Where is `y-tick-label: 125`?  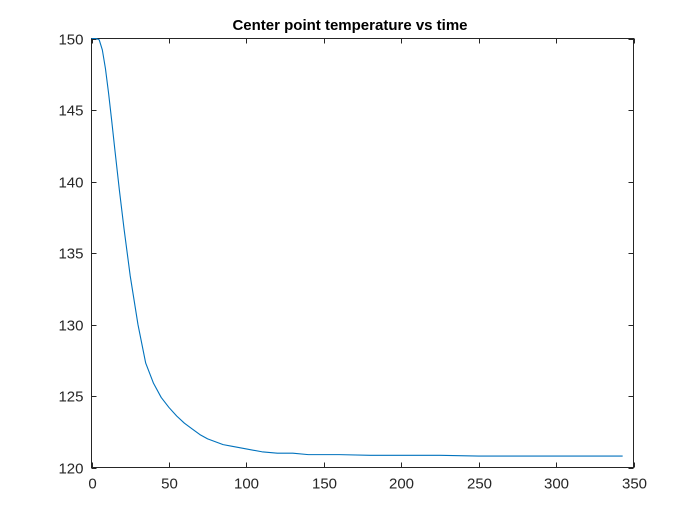 y-tick-label: 125 is located at coordinates (70, 397).